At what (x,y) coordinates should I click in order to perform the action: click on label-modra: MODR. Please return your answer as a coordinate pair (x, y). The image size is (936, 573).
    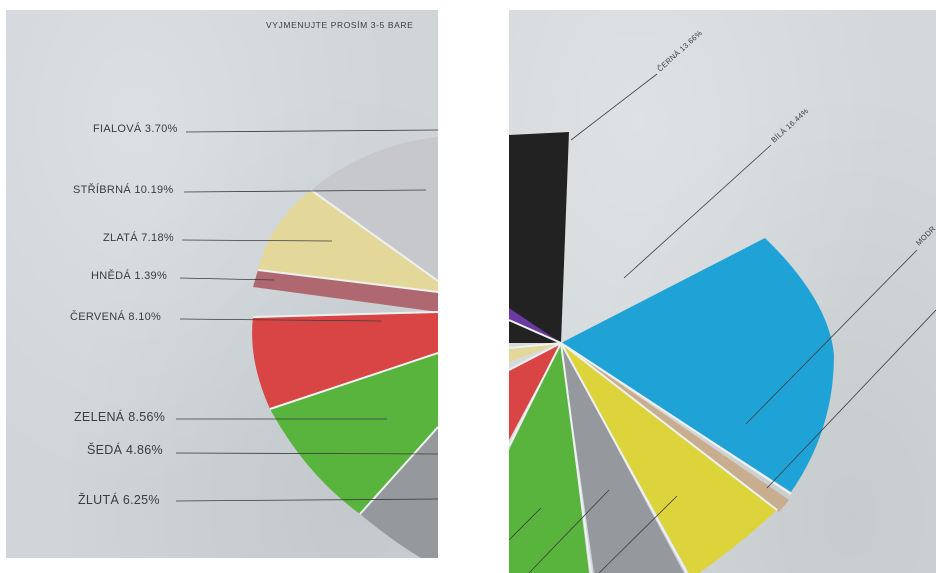
    Looking at the image, I should click on (925, 236).